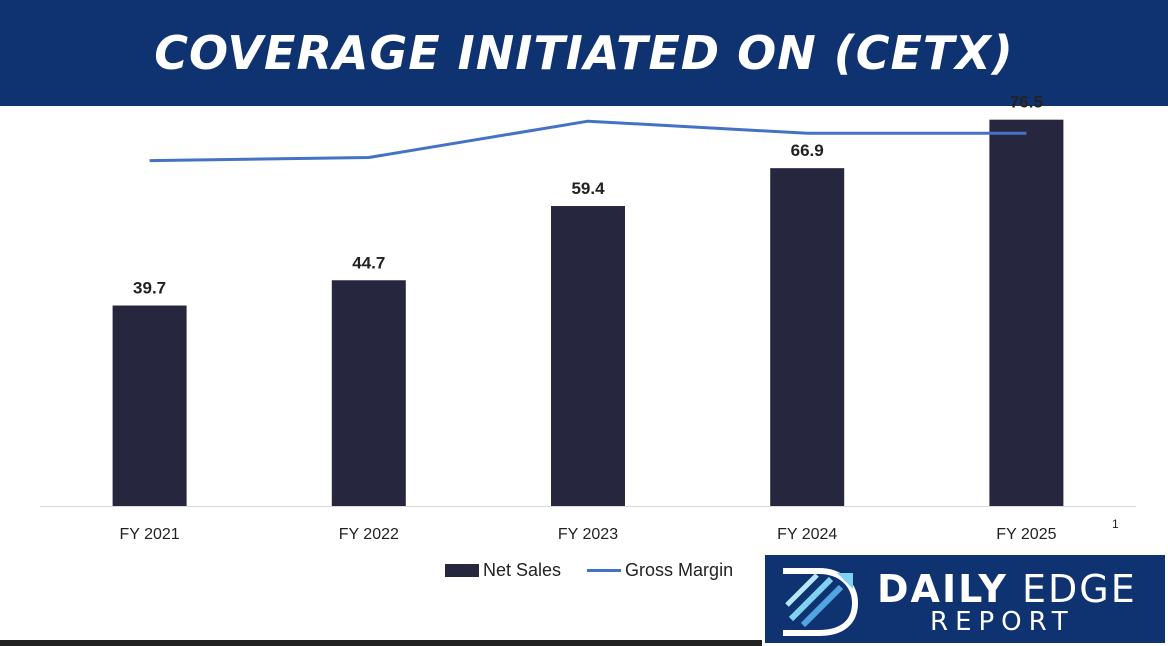  What do you see at coordinates (679, 570) in the screenshot?
I see `legend-label-gross-margin: Gross Margin` at bounding box center [679, 570].